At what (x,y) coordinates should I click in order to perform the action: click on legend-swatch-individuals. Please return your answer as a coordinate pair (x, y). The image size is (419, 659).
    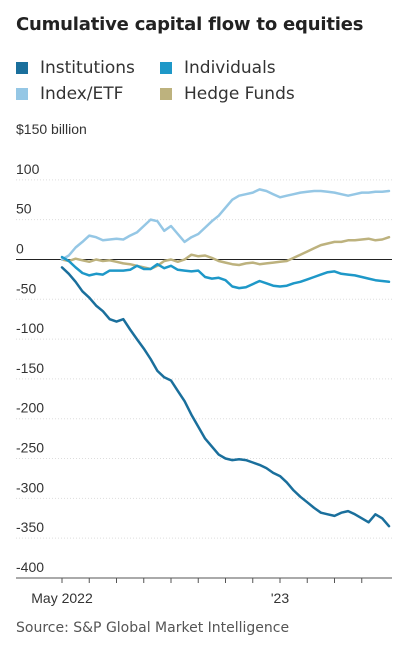
    Looking at the image, I should click on (166, 68).